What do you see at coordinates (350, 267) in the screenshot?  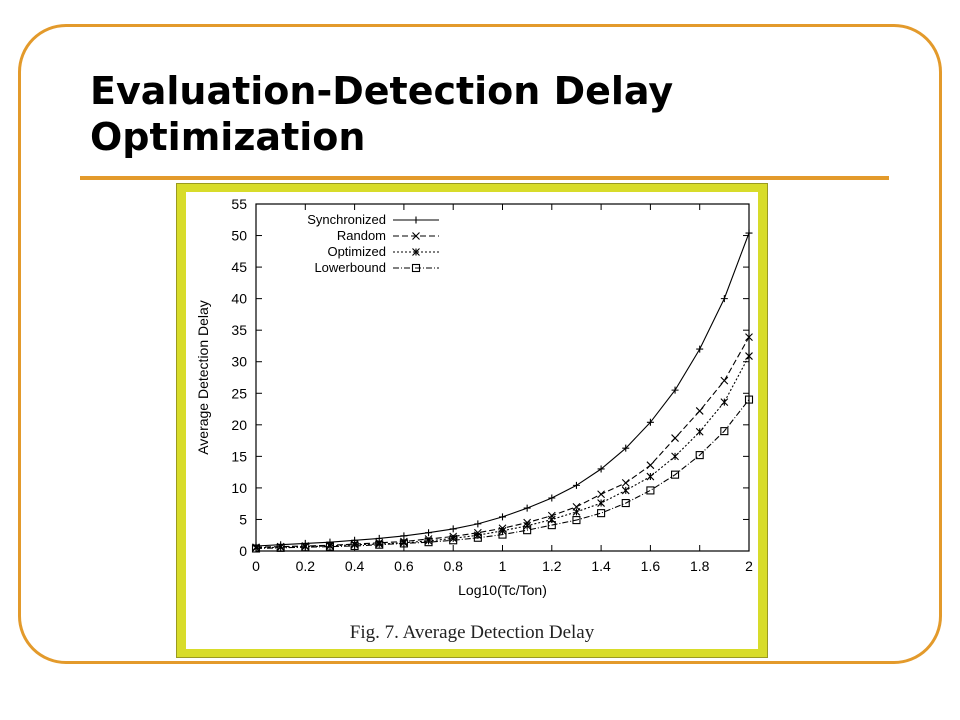 I see `legend-label: Lowerbound` at bounding box center [350, 267].